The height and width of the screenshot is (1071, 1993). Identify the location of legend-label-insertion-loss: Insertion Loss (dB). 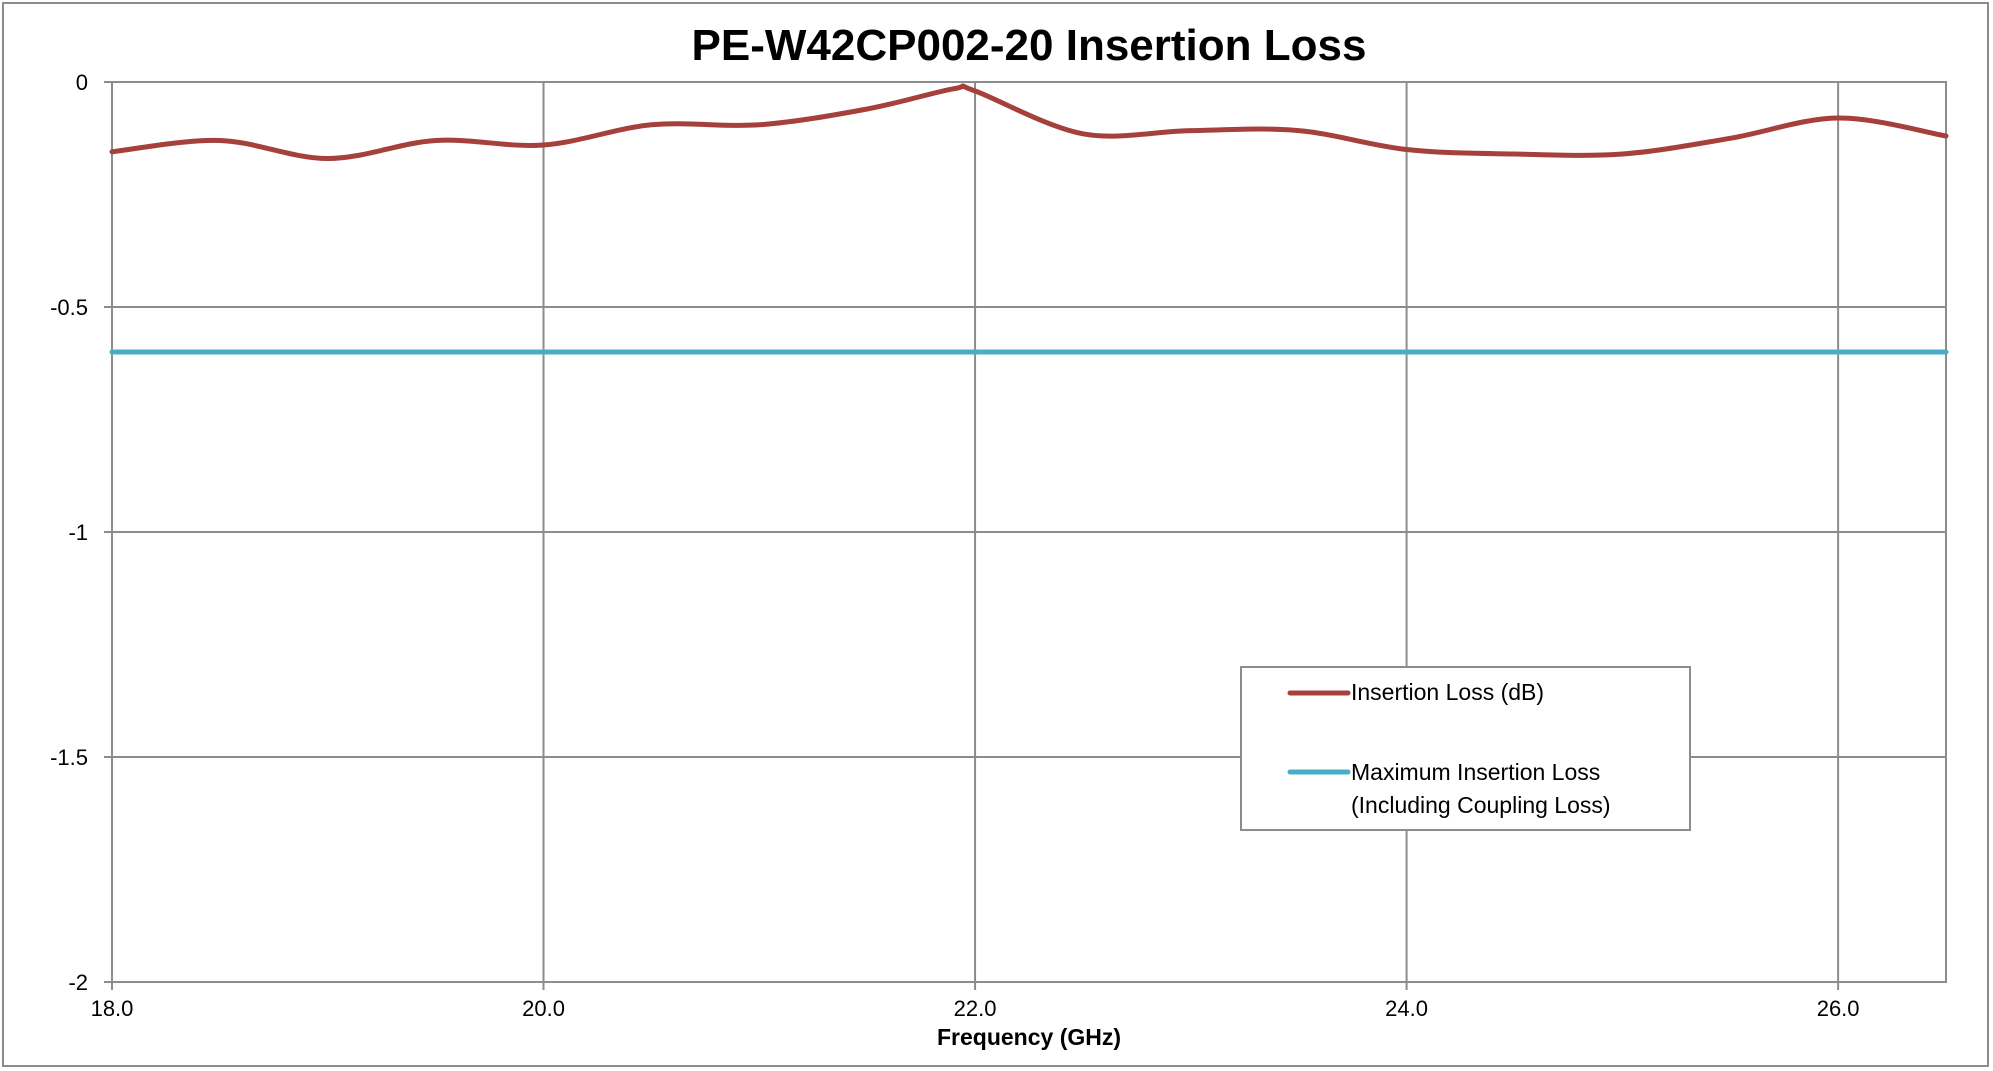
(1447, 692).